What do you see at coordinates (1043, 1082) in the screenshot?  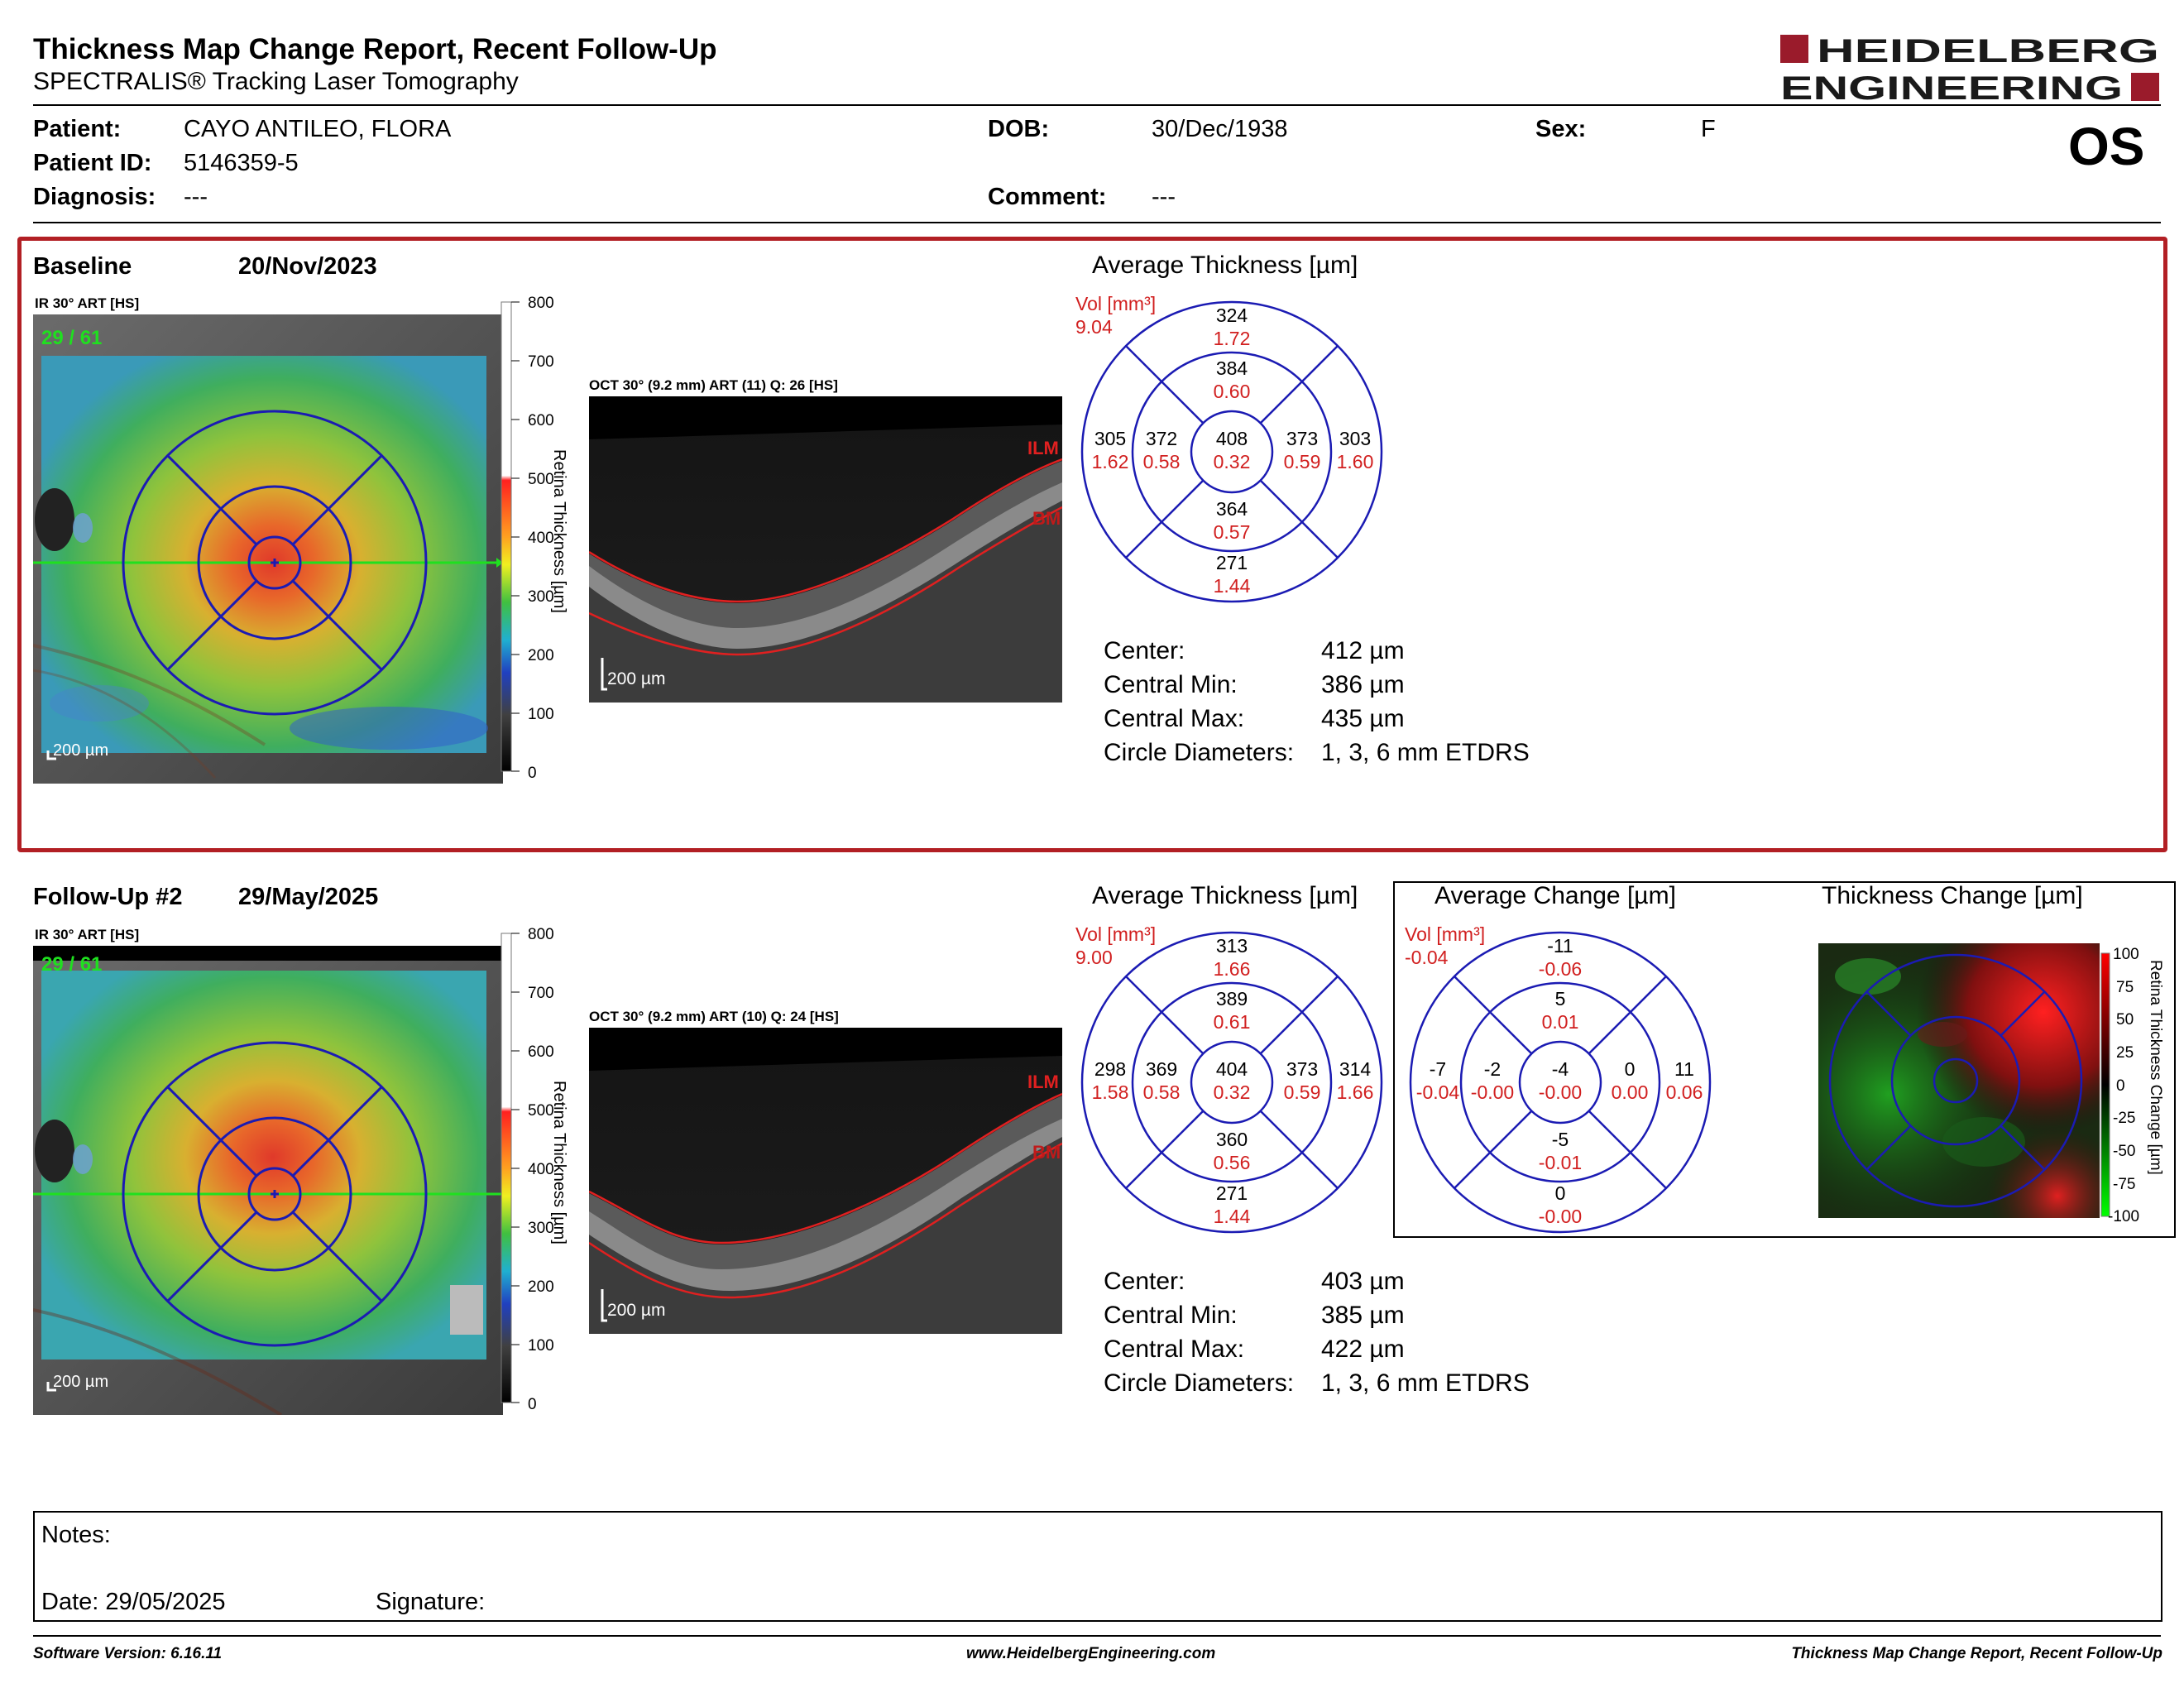 I see `followup-ilm-label: ILM` at bounding box center [1043, 1082].